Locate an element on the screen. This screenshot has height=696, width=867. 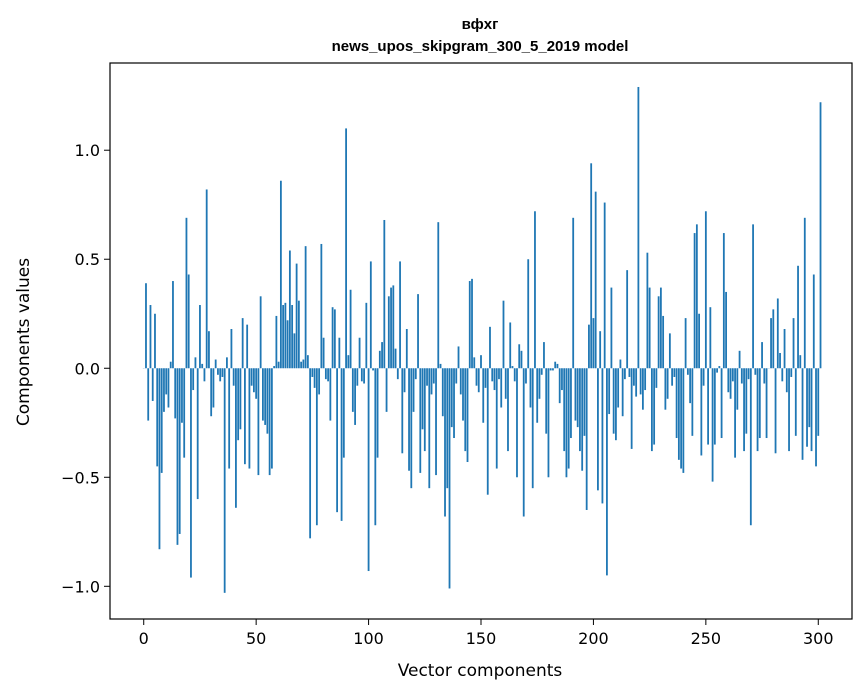
x-tick-label: 50 is located at coordinates (256, 638).